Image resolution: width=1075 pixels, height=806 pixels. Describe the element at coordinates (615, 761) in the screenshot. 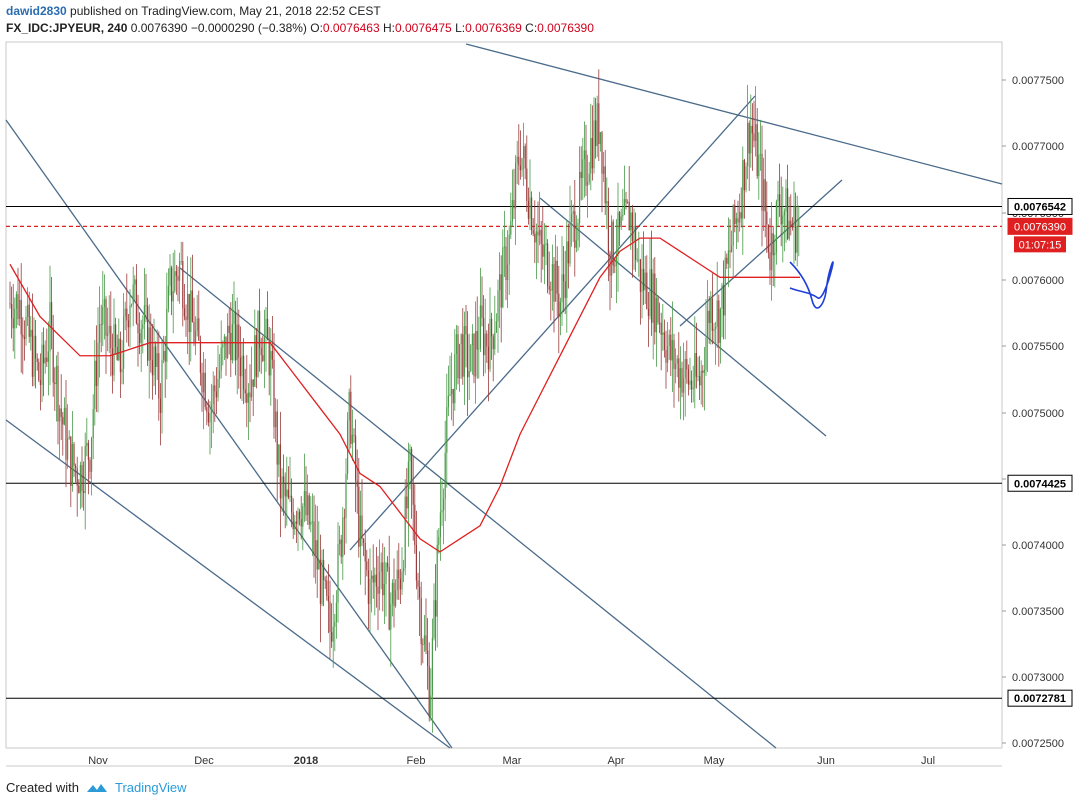

I see `x-tick-label: Apr` at that location.